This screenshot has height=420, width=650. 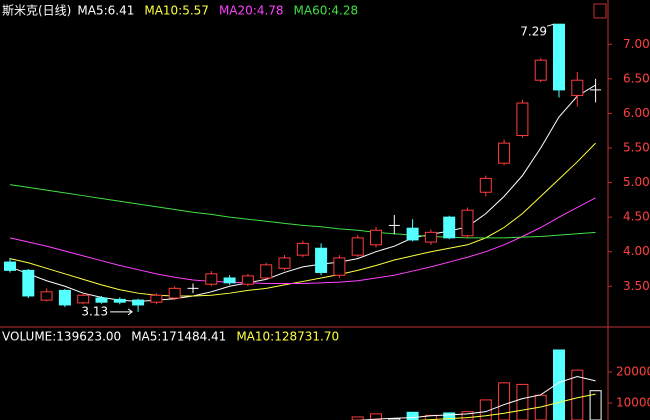 What do you see at coordinates (287, 337) in the screenshot?
I see `legend-entry: MA10:128731.70` at bounding box center [287, 337].